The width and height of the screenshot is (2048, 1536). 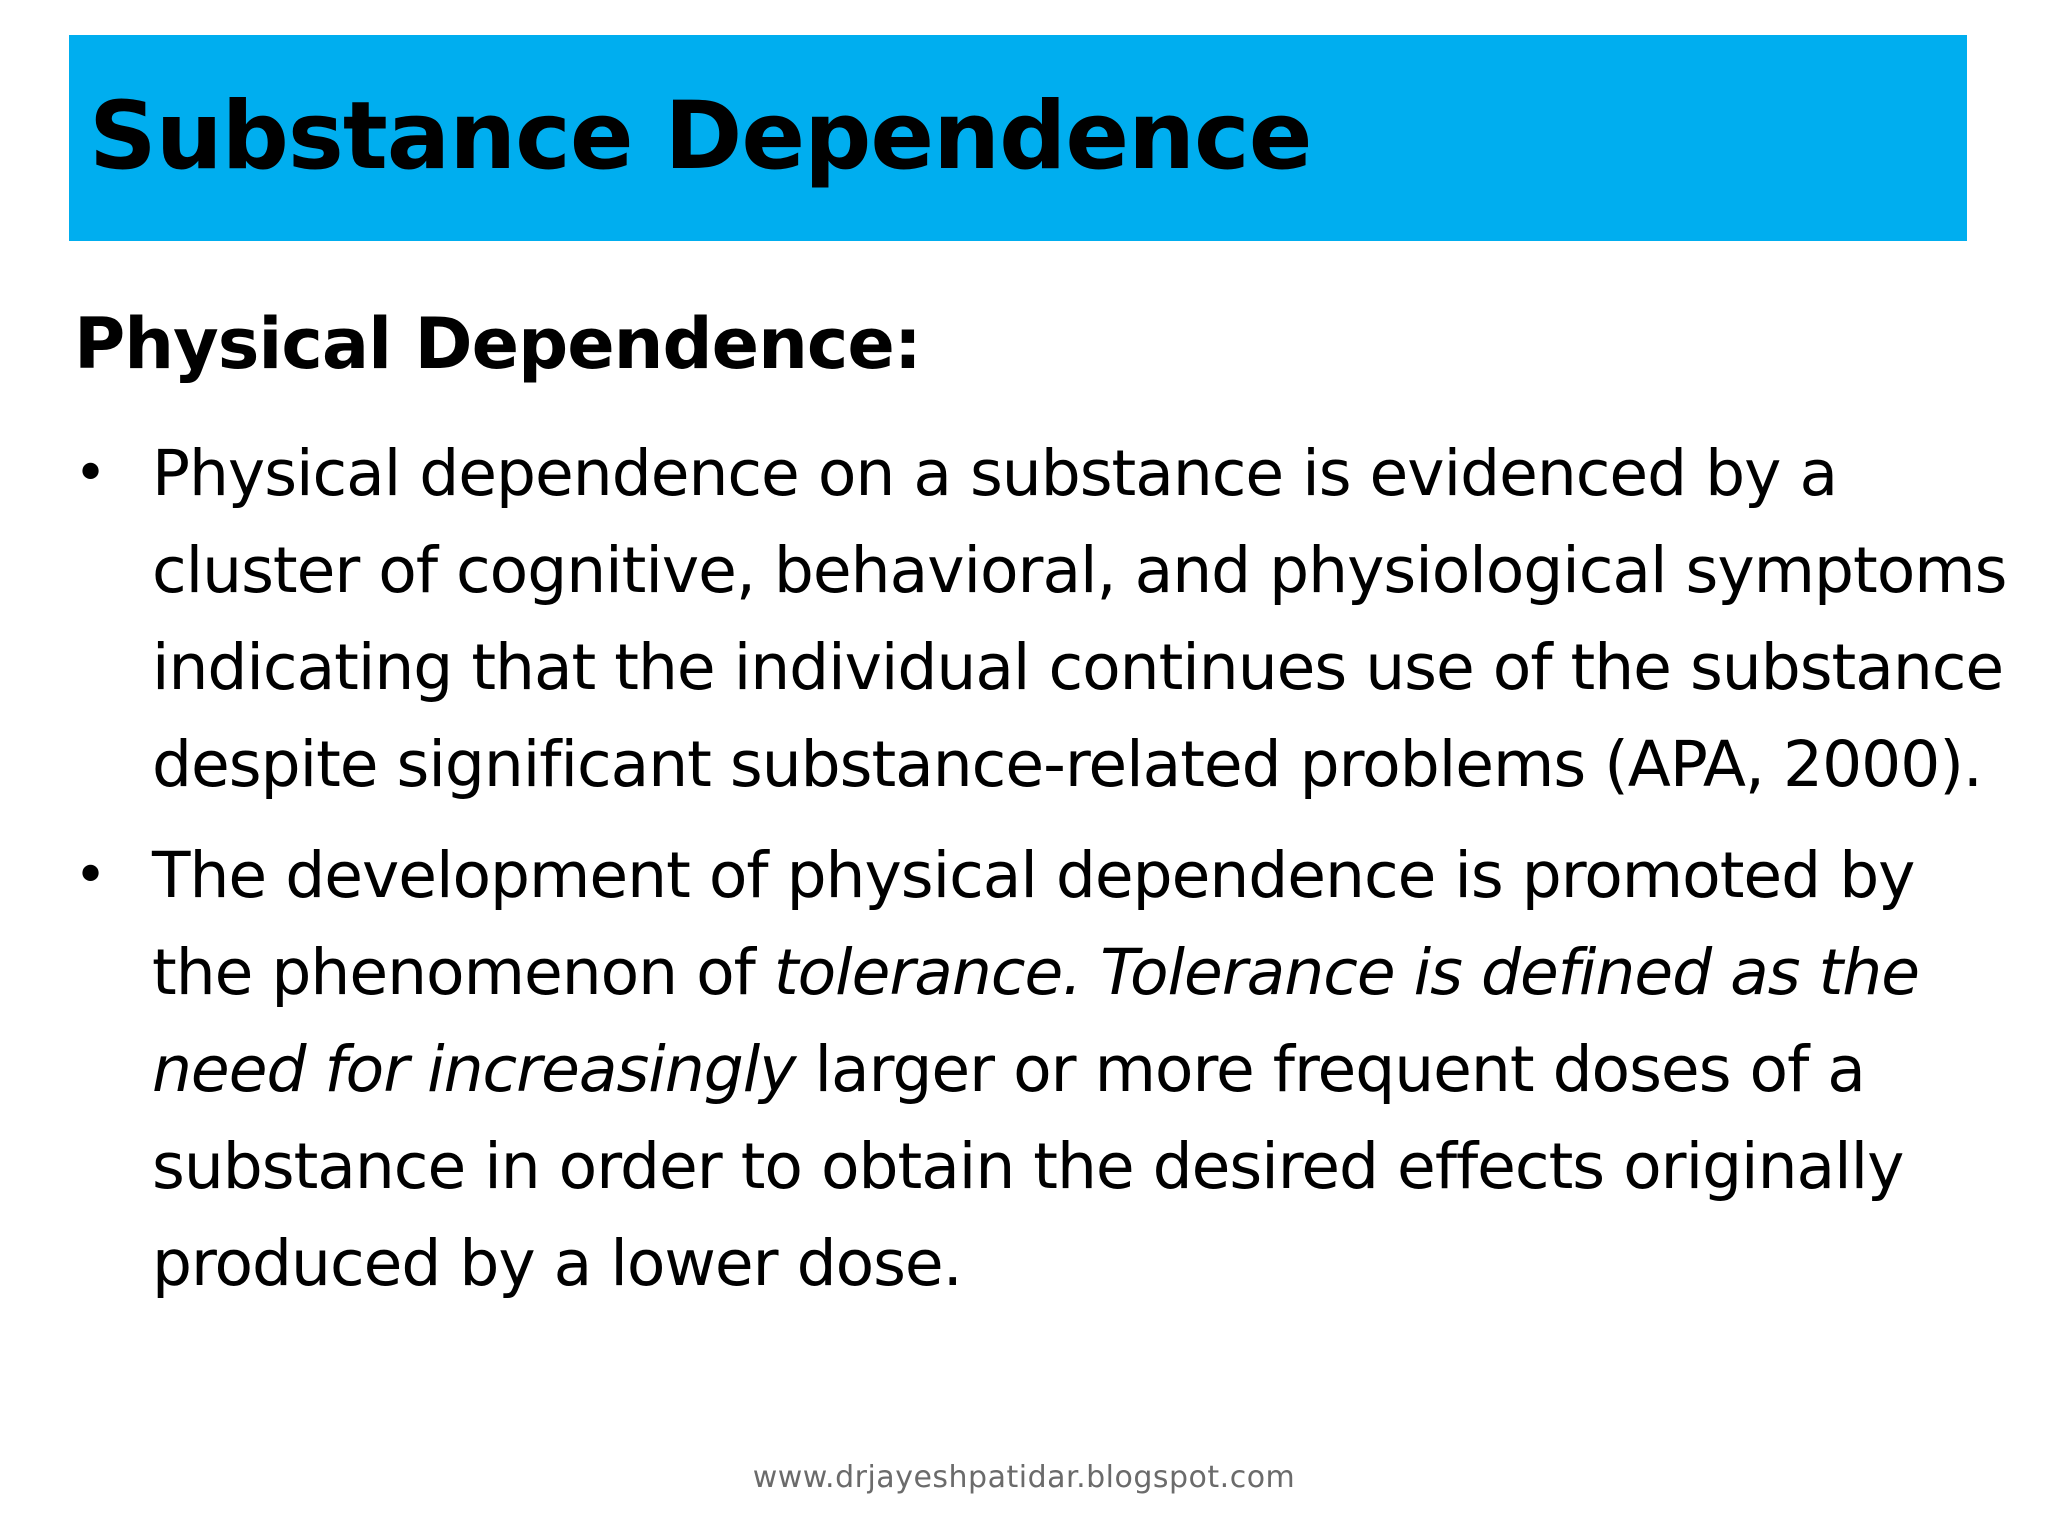 I want to click on subheading: Physical Dependence:, so click(x=498, y=344).